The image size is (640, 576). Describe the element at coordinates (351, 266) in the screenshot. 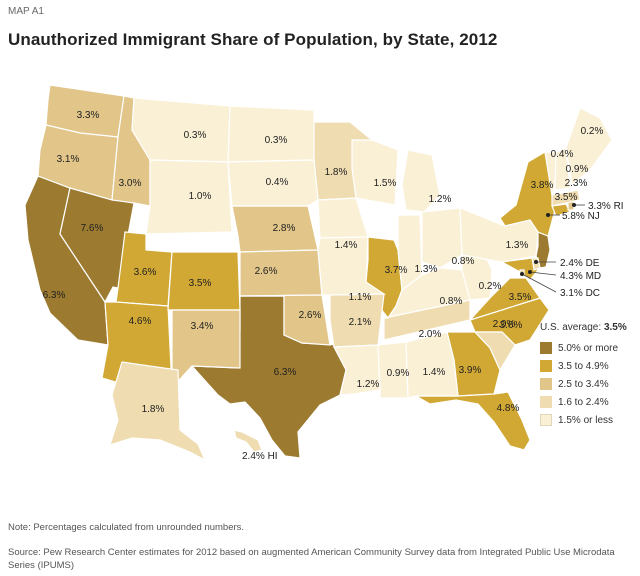

I see `state-mo` at that location.